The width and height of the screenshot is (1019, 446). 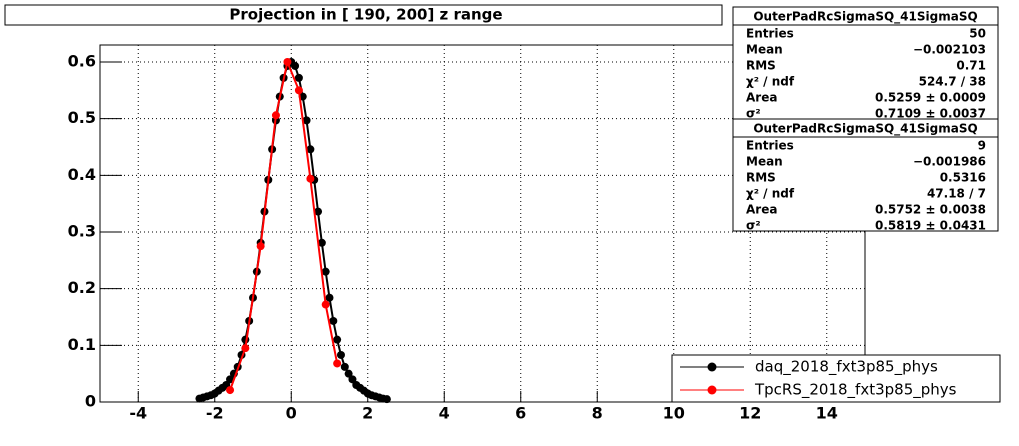 What do you see at coordinates (82, 344) in the screenshot?
I see `y-tick-label: 0.1` at bounding box center [82, 344].